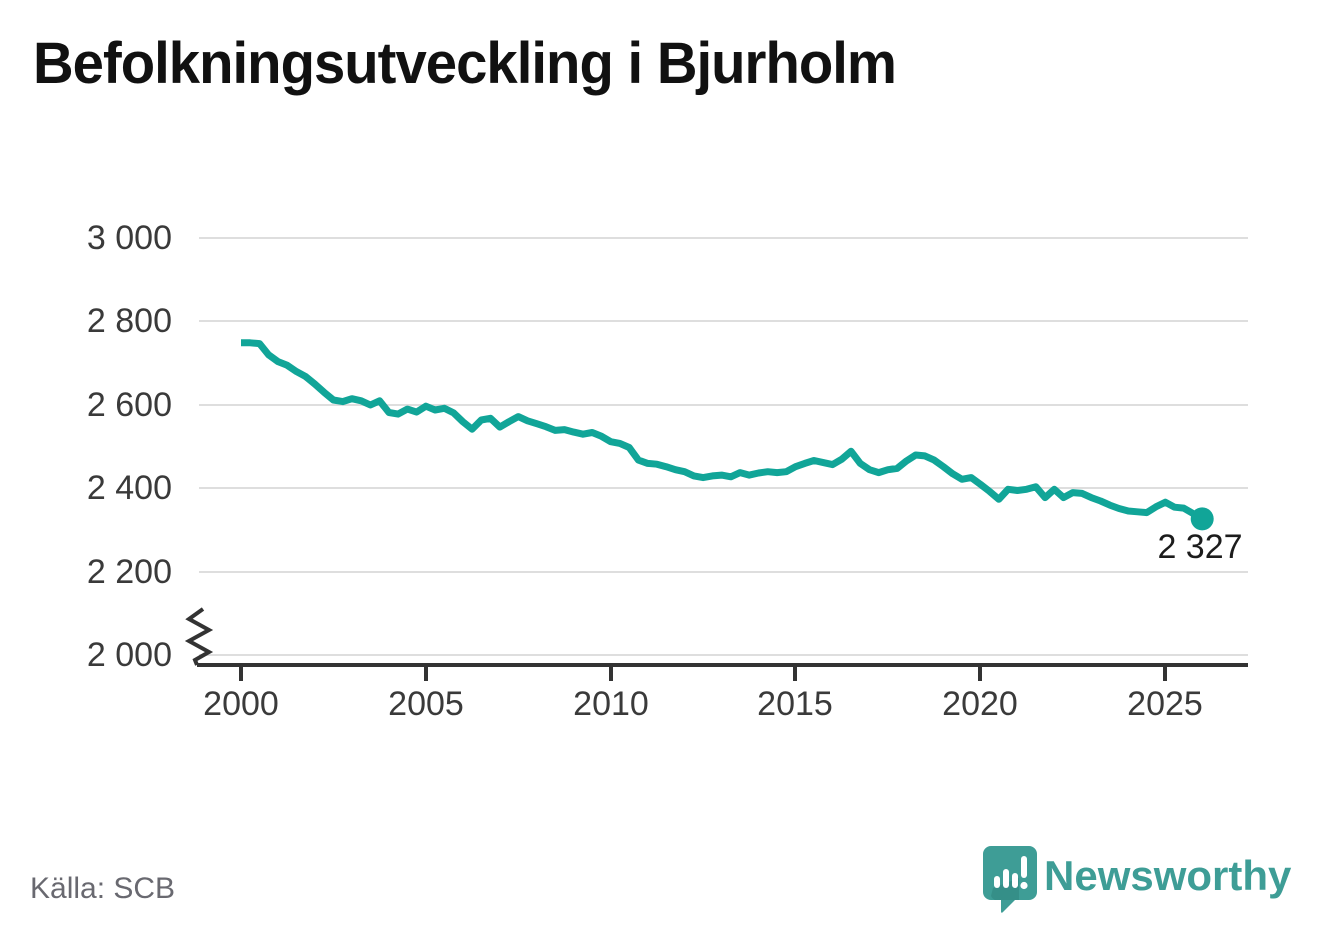  Describe the element at coordinates (241, 704) in the screenshot. I see `x-tick-label: 2000` at that location.